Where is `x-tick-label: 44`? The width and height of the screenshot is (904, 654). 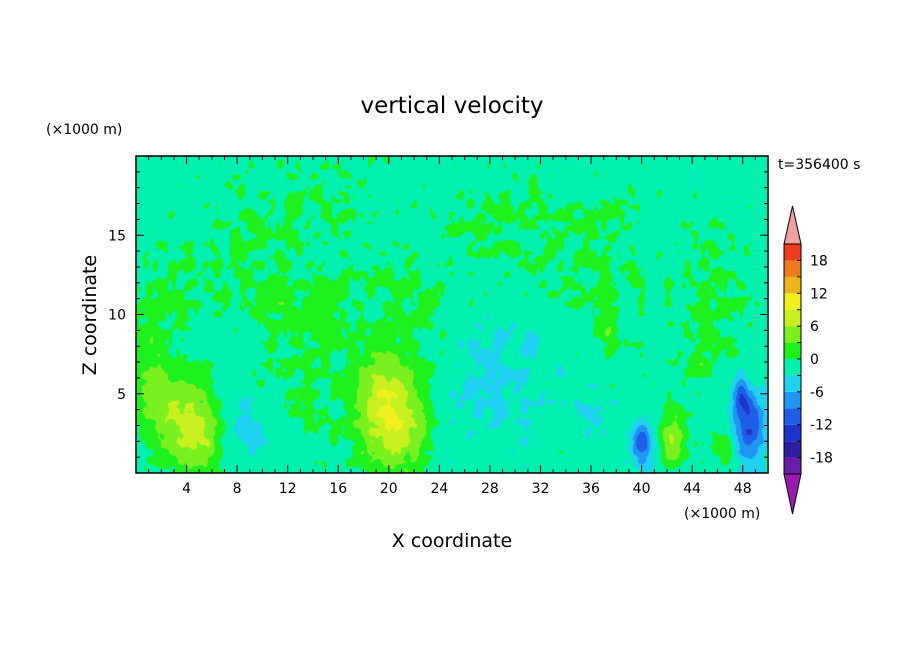
x-tick-label: 44 is located at coordinates (692, 489).